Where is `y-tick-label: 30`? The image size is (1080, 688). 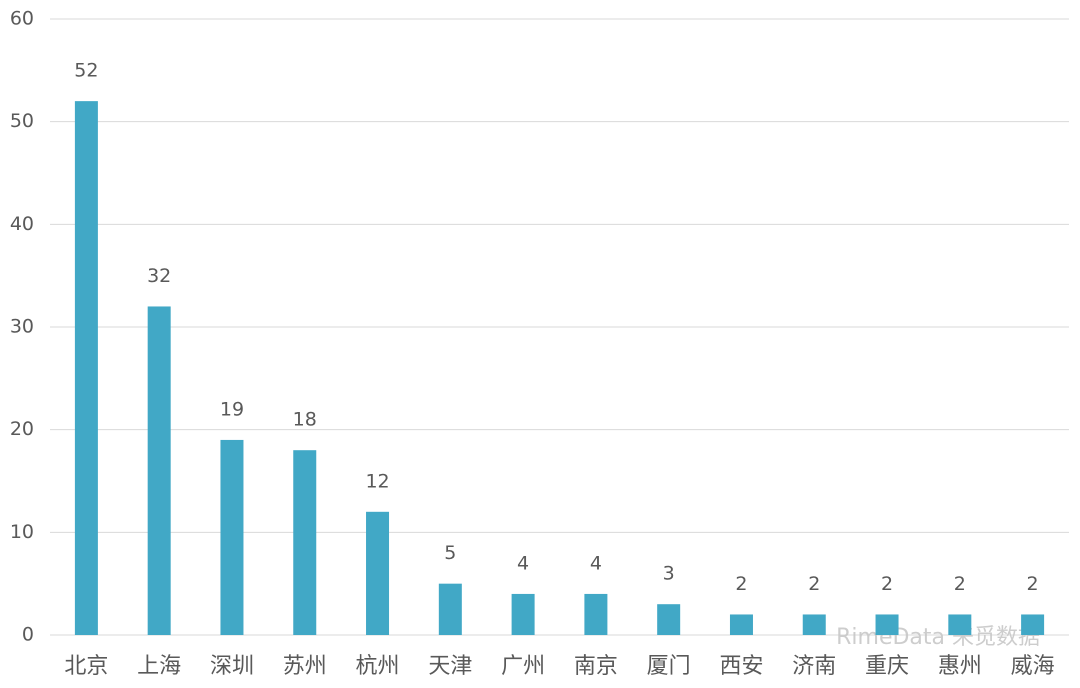
y-tick-label: 30 is located at coordinates (22, 327).